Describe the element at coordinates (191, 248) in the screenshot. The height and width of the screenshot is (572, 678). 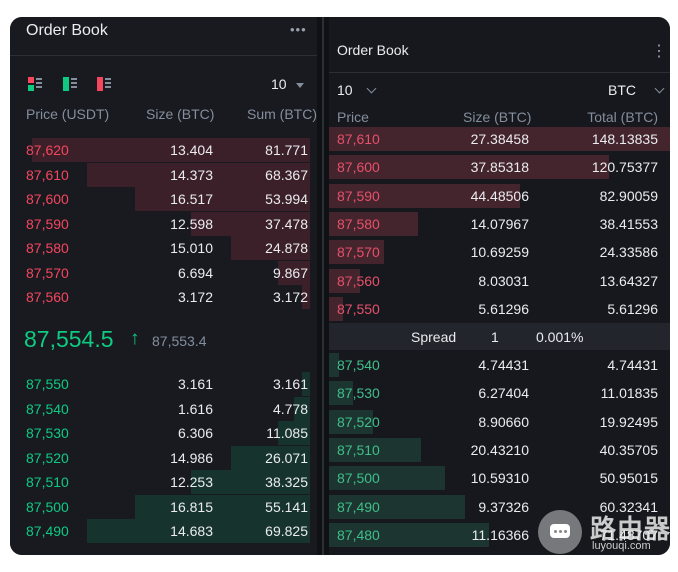
I see `size-cell: 15.010` at that location.